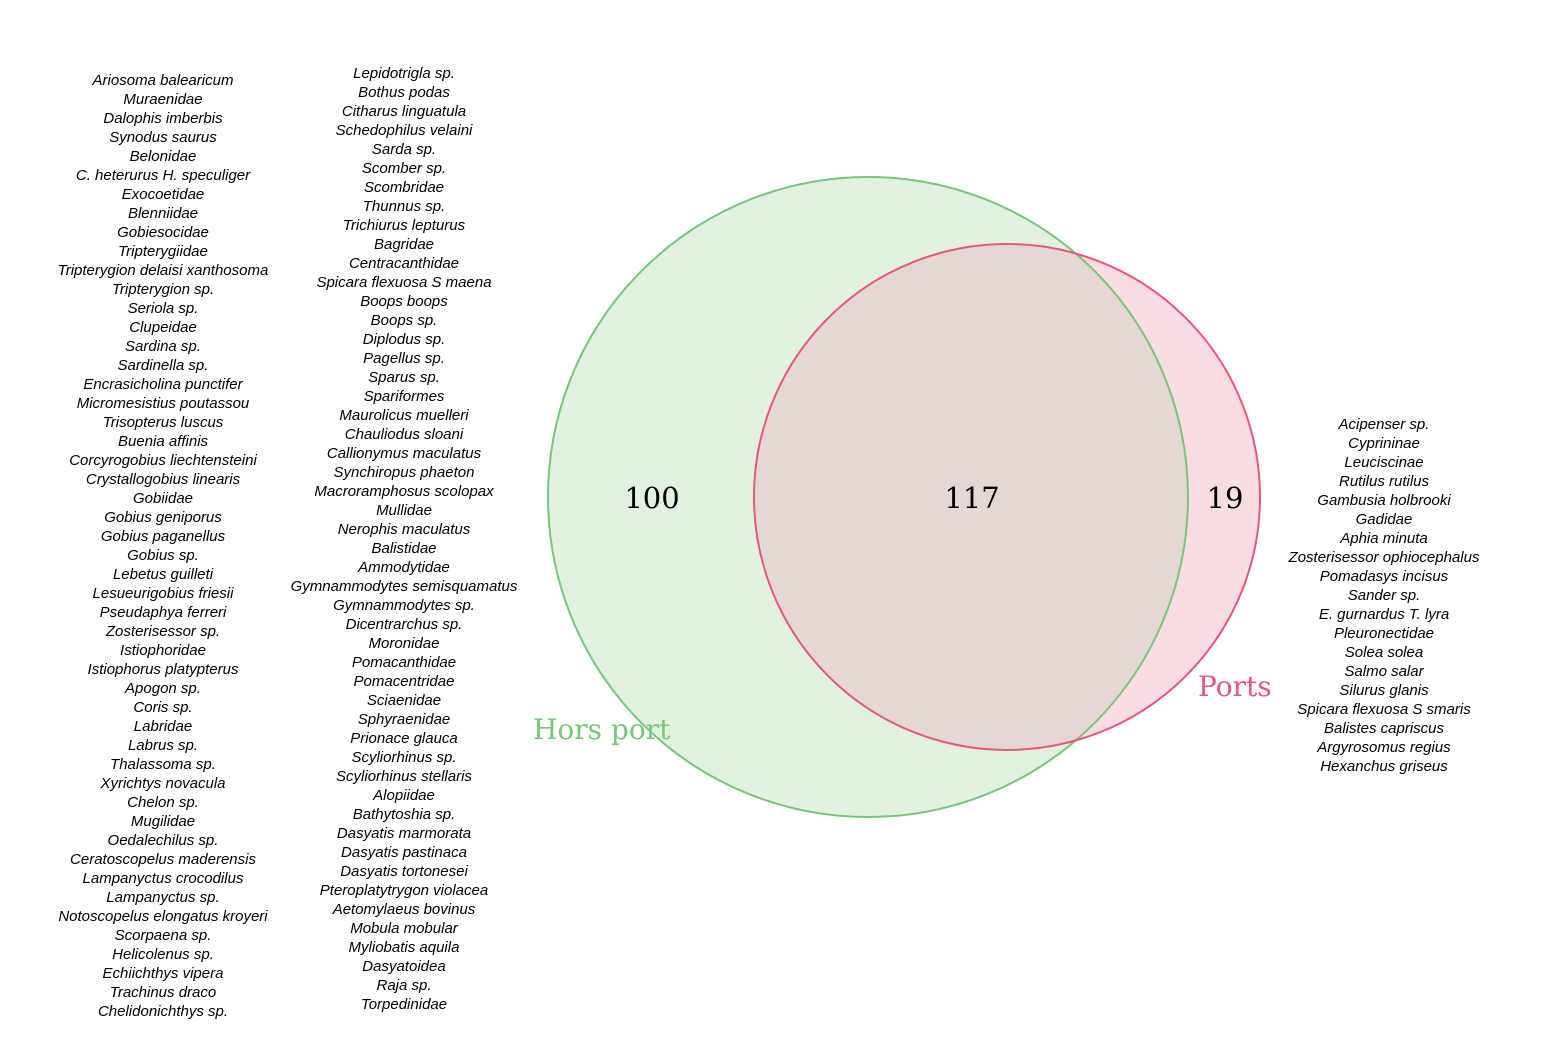 The image size is (1542, 1062). I want to click on species-name: Synodus saurus, so click(163, 137).